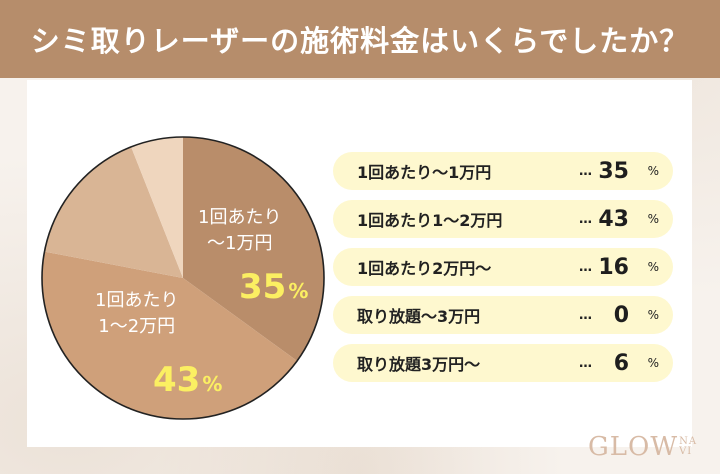 The height and width of the screenshot is (474, 720). Describe the element at coordinates (503, 171) in the screenshot. I see `legend-item: 1回あたり〜1万円 … 35 %` at that location.